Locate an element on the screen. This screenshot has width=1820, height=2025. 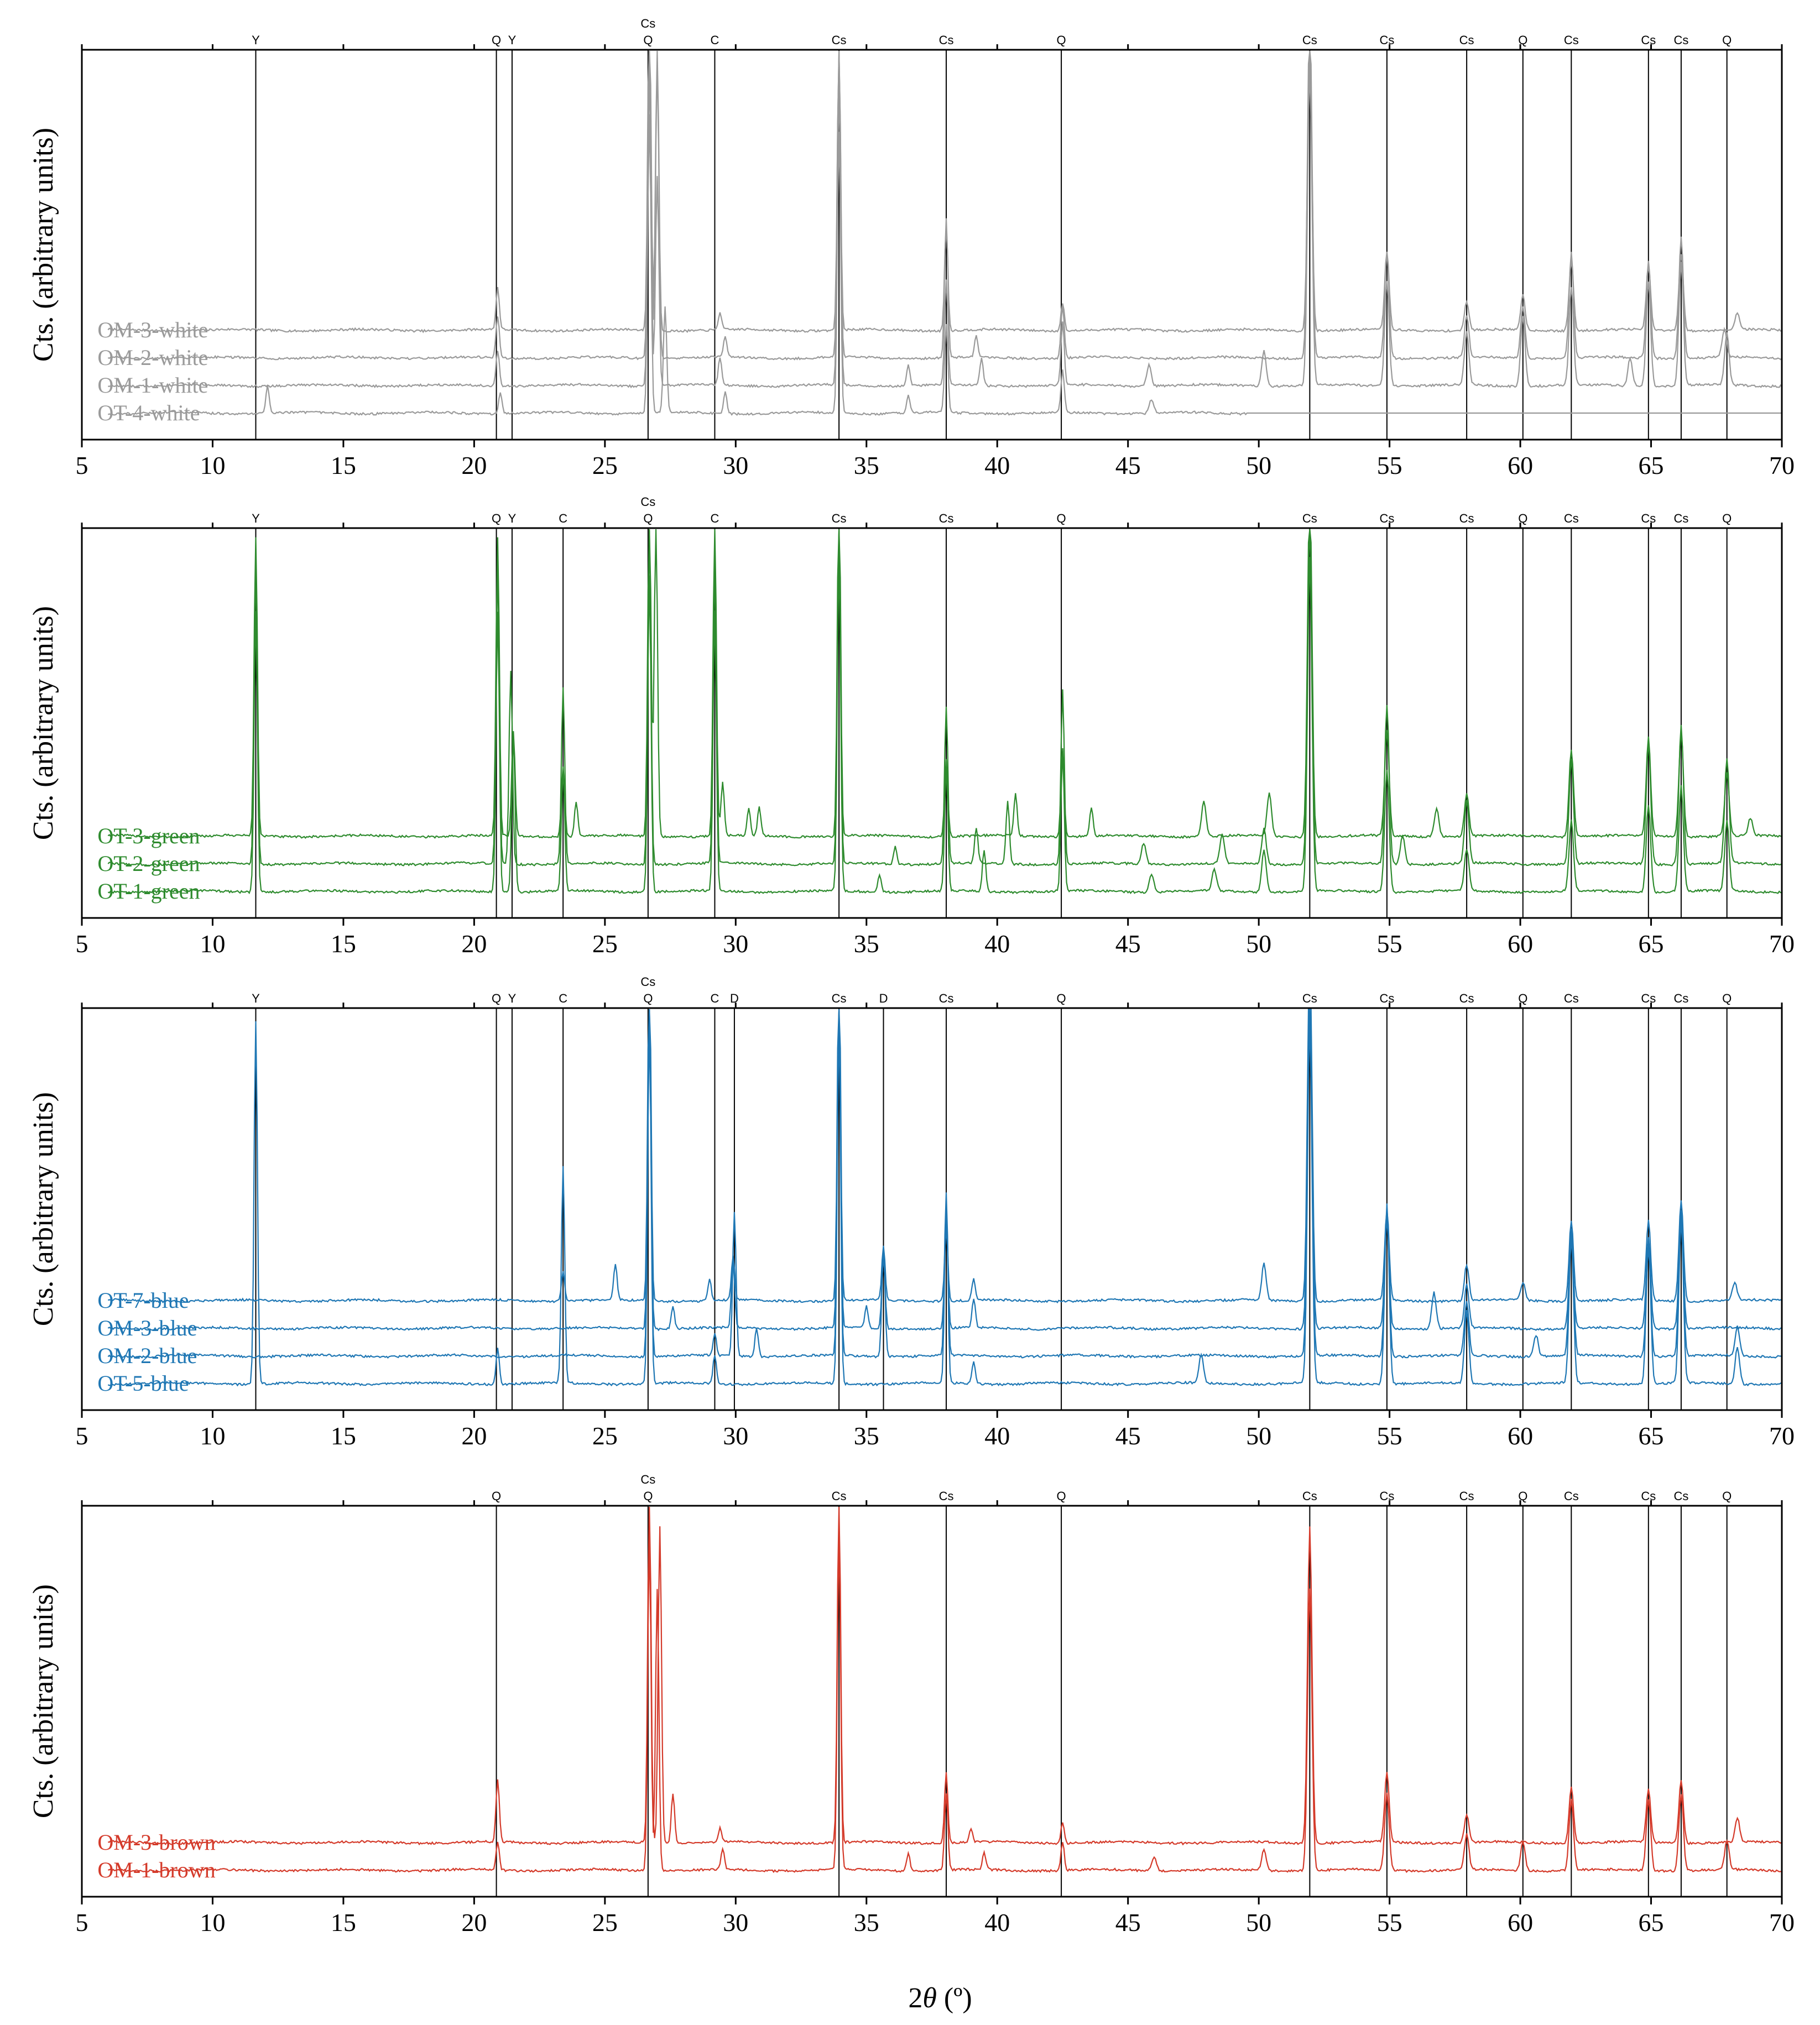
series-line-OM-3-white is located at coordinates (944, 191).